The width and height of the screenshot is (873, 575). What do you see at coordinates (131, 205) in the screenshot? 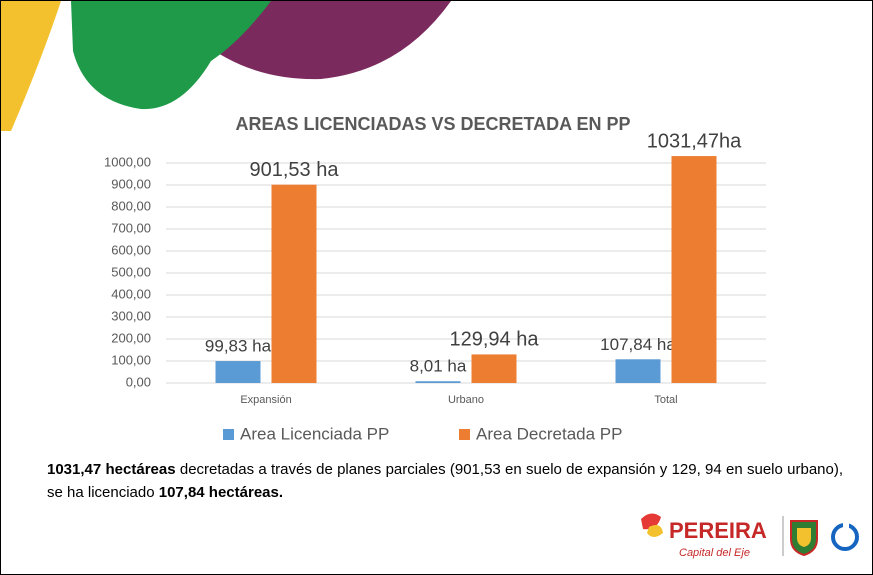
I see `y-tick-label: 800,00` at bounding box center [131, 205].